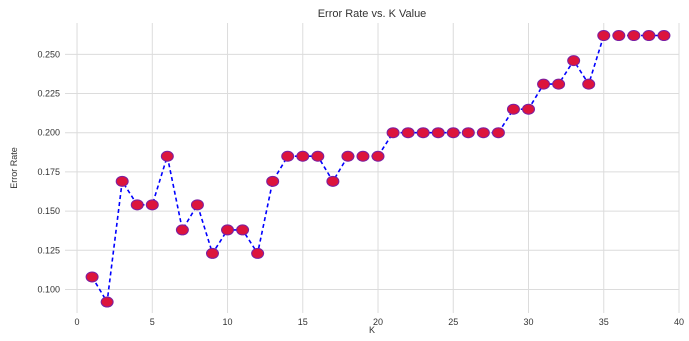 Image resolution: width=689 pixels, height=341 pixels. What do you see at coordinates (77, 322) in the screenshot?
I see `x-tick-label: 0` at bounding box center [77, 322].